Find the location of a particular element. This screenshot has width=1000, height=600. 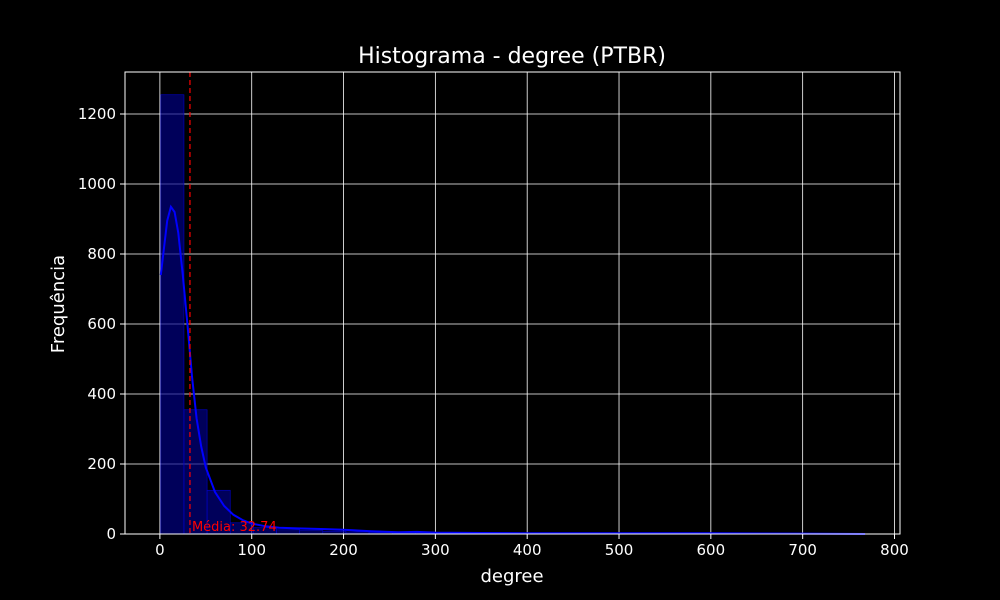

y-tick-label: 400 is located at coordinates (101, 394).